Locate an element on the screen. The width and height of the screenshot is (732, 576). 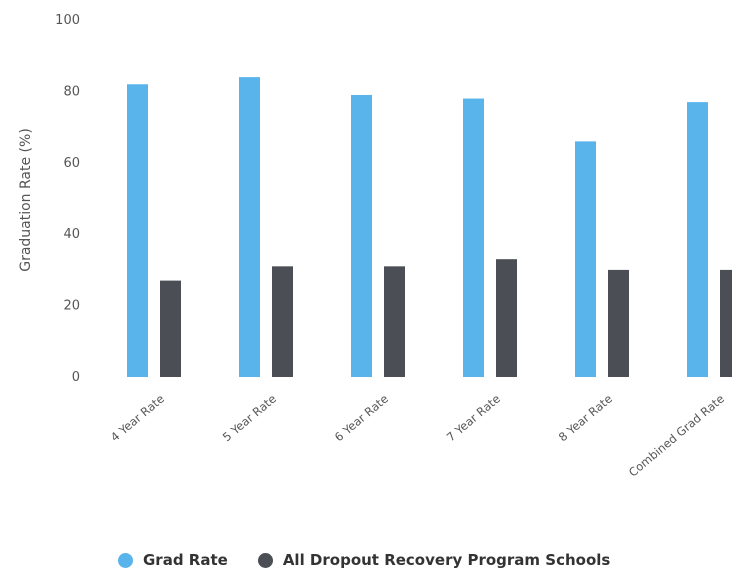
y-tick-label: 60 is located at coordinates (71, 163).